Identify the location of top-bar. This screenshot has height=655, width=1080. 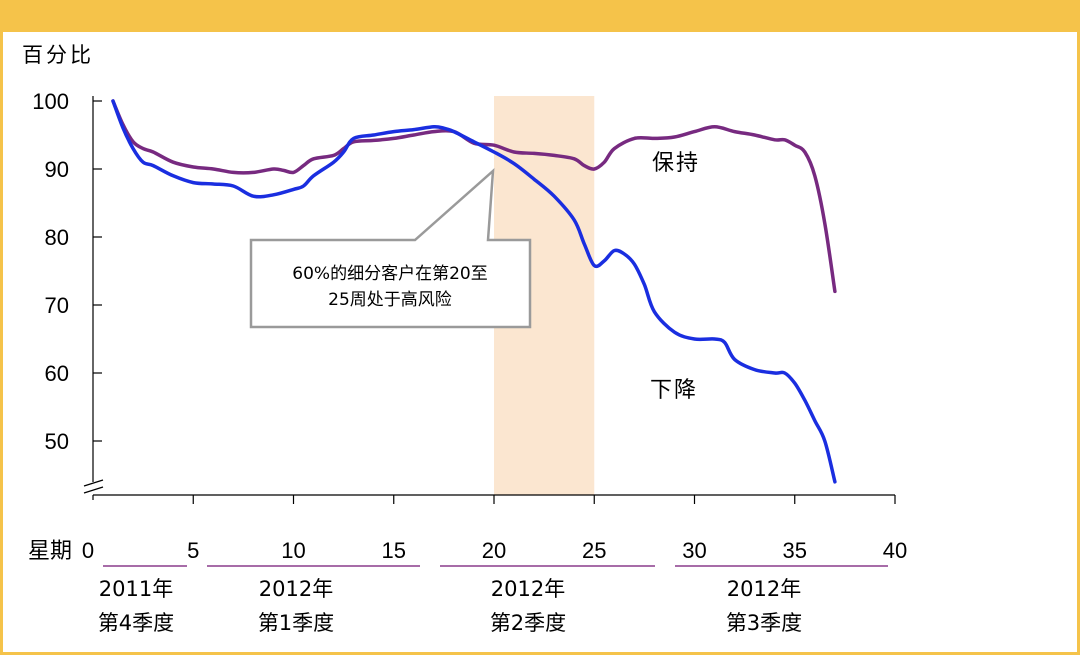
(540, 16).